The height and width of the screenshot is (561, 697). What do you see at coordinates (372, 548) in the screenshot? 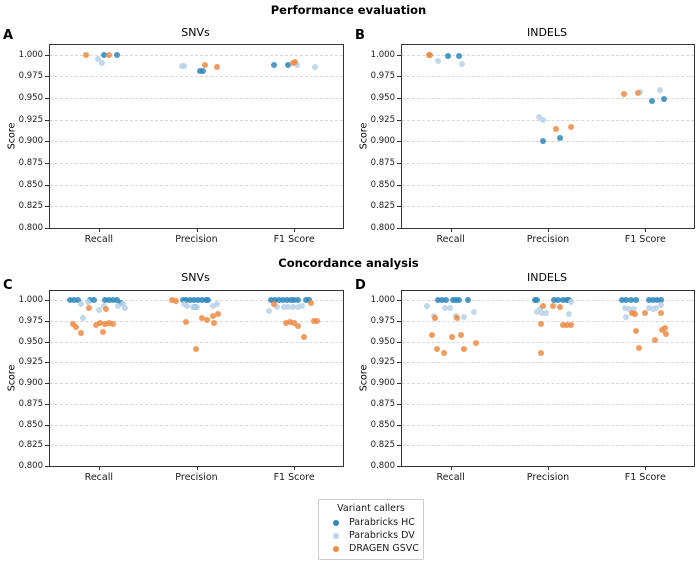
I see `legend-item-dragen-gsvc: DRAGEN GSVC` at bounding box center [372, 548].